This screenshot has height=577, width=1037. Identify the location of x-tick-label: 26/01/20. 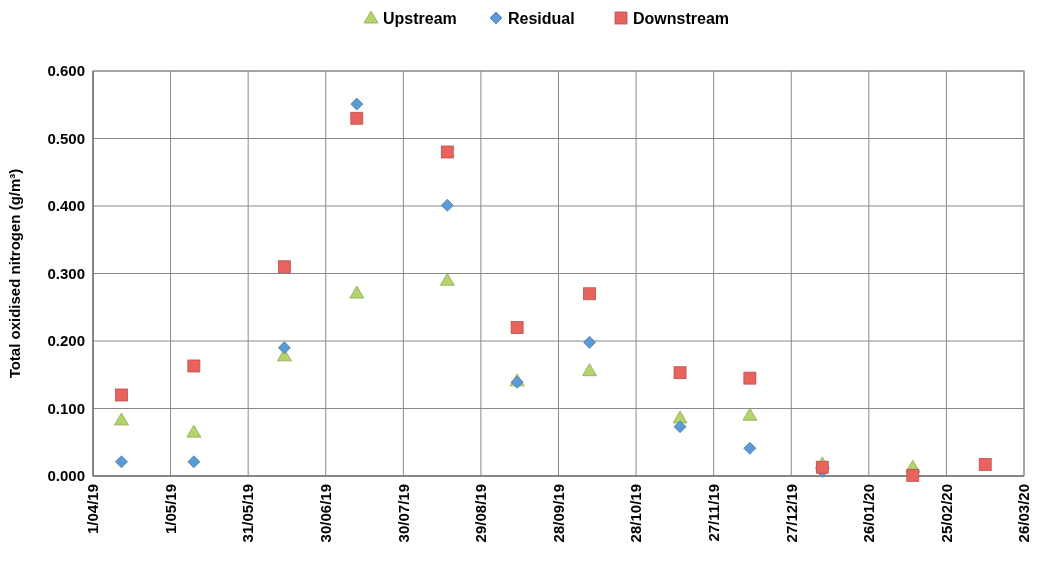
(869, 513).